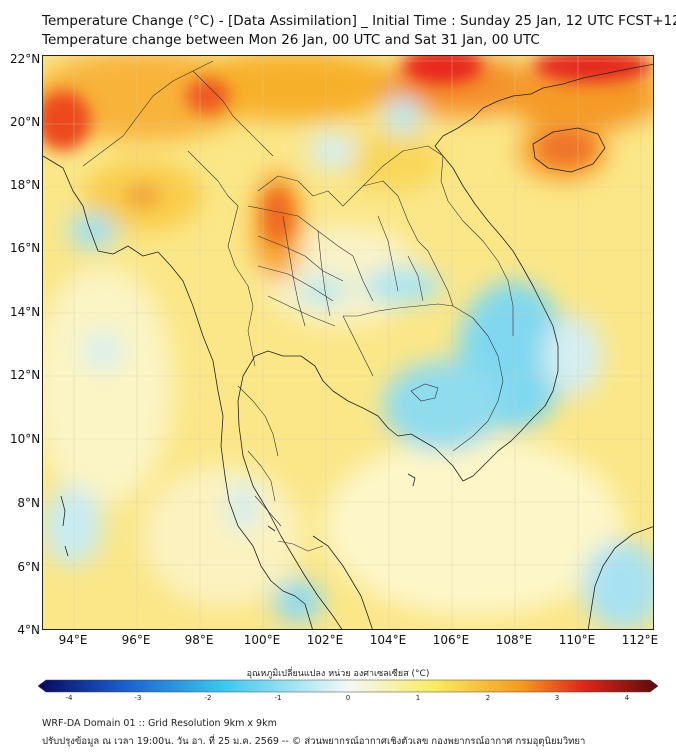 The height and width of the screenshot is (756, 676). What do you see at coordinates (208, 698) in the screenshot?
I see `cb-tick-minus2: -2` at bounding box center [208, 698].